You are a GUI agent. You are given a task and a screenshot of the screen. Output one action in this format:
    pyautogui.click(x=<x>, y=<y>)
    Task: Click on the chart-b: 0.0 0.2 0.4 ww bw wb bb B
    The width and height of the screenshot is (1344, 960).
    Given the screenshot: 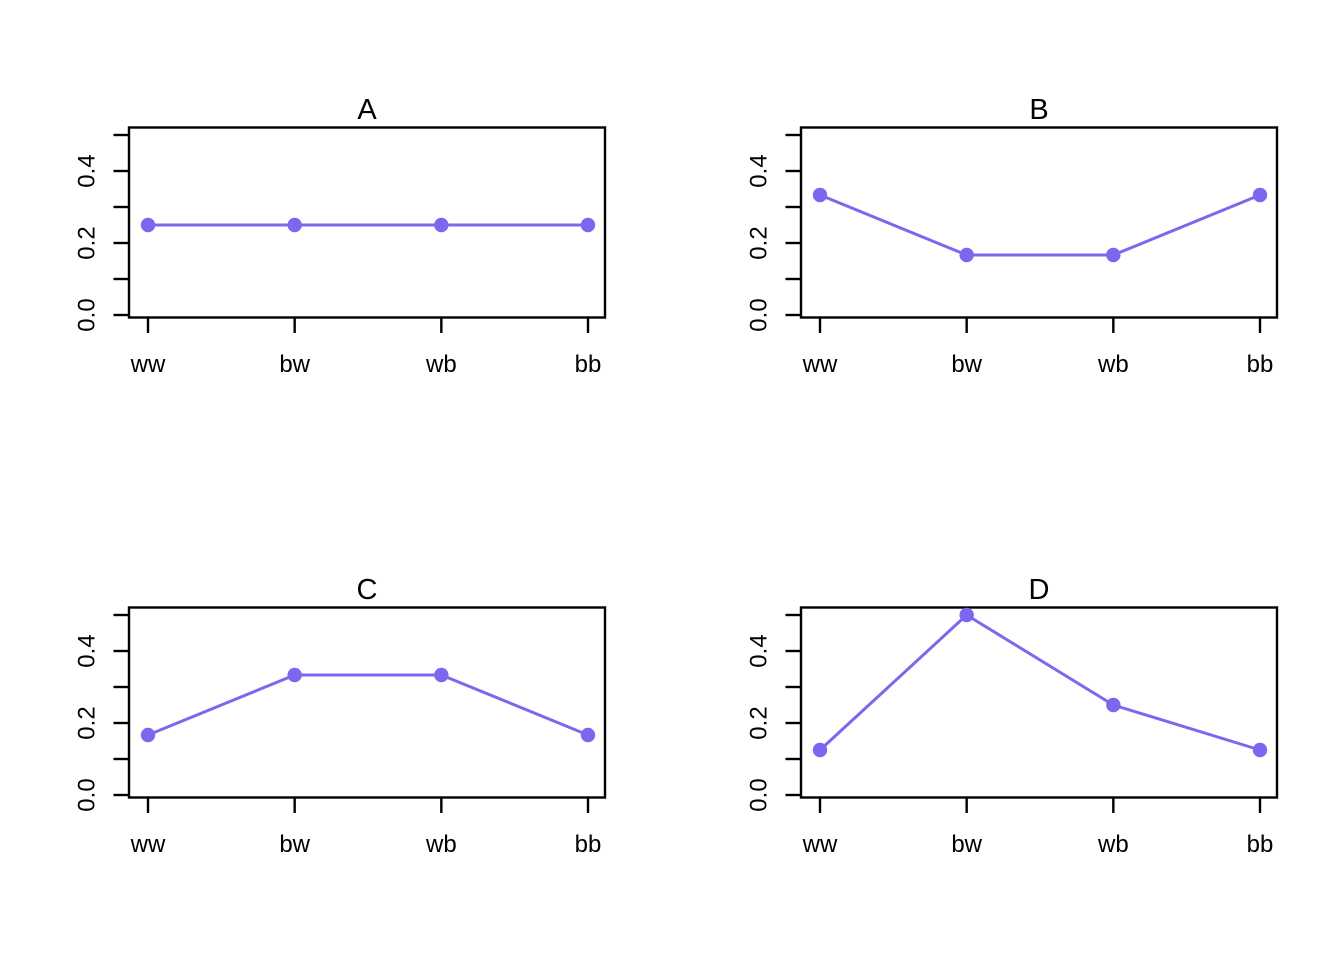 What is the action you would take?
    pyautogui.click(x=1012, y=236)
    